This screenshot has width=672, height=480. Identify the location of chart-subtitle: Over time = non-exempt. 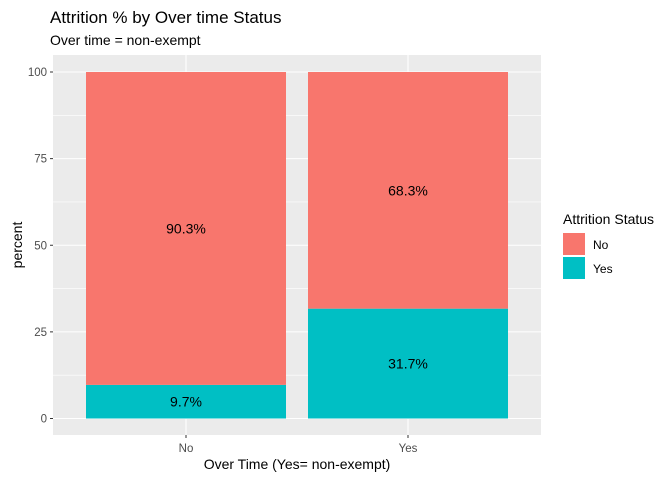
(125, 40).